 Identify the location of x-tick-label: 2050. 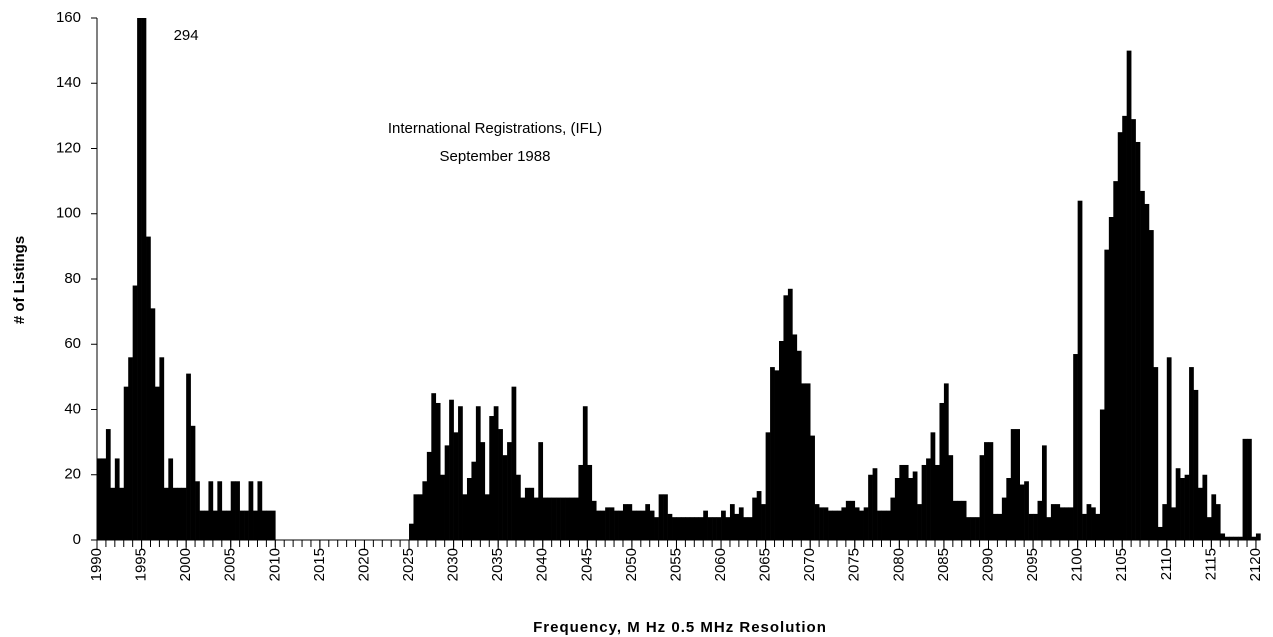
(631, 564).